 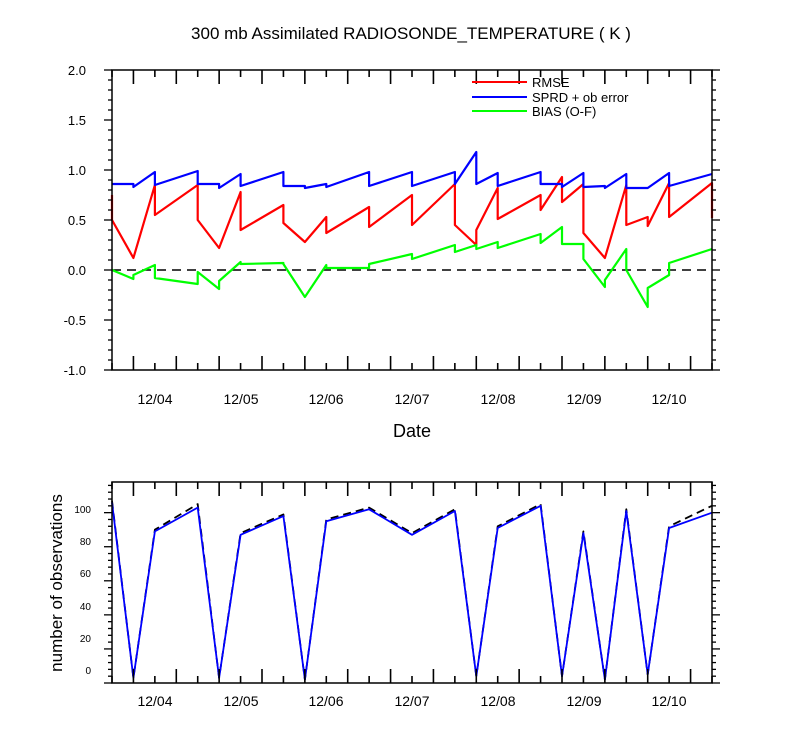 I want to click on legend-label-rmse: RMSE, so click(x=551, y=82).